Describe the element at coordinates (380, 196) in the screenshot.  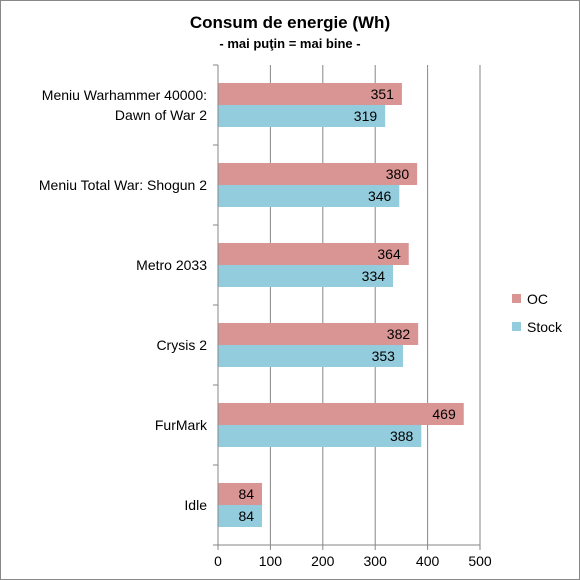
I see `data-label: 346` at that location.